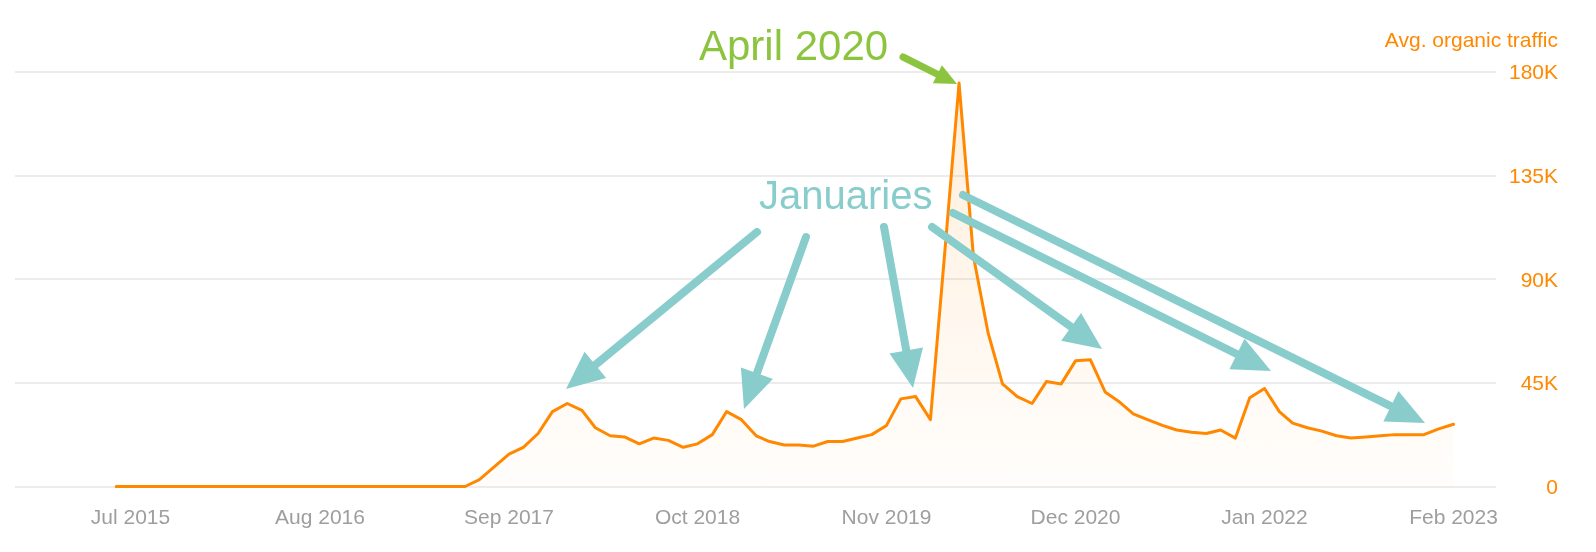 This screenshot has width=1596, height=552. I want to click on x-tick-label: Oct 2018, so click(697, 516).